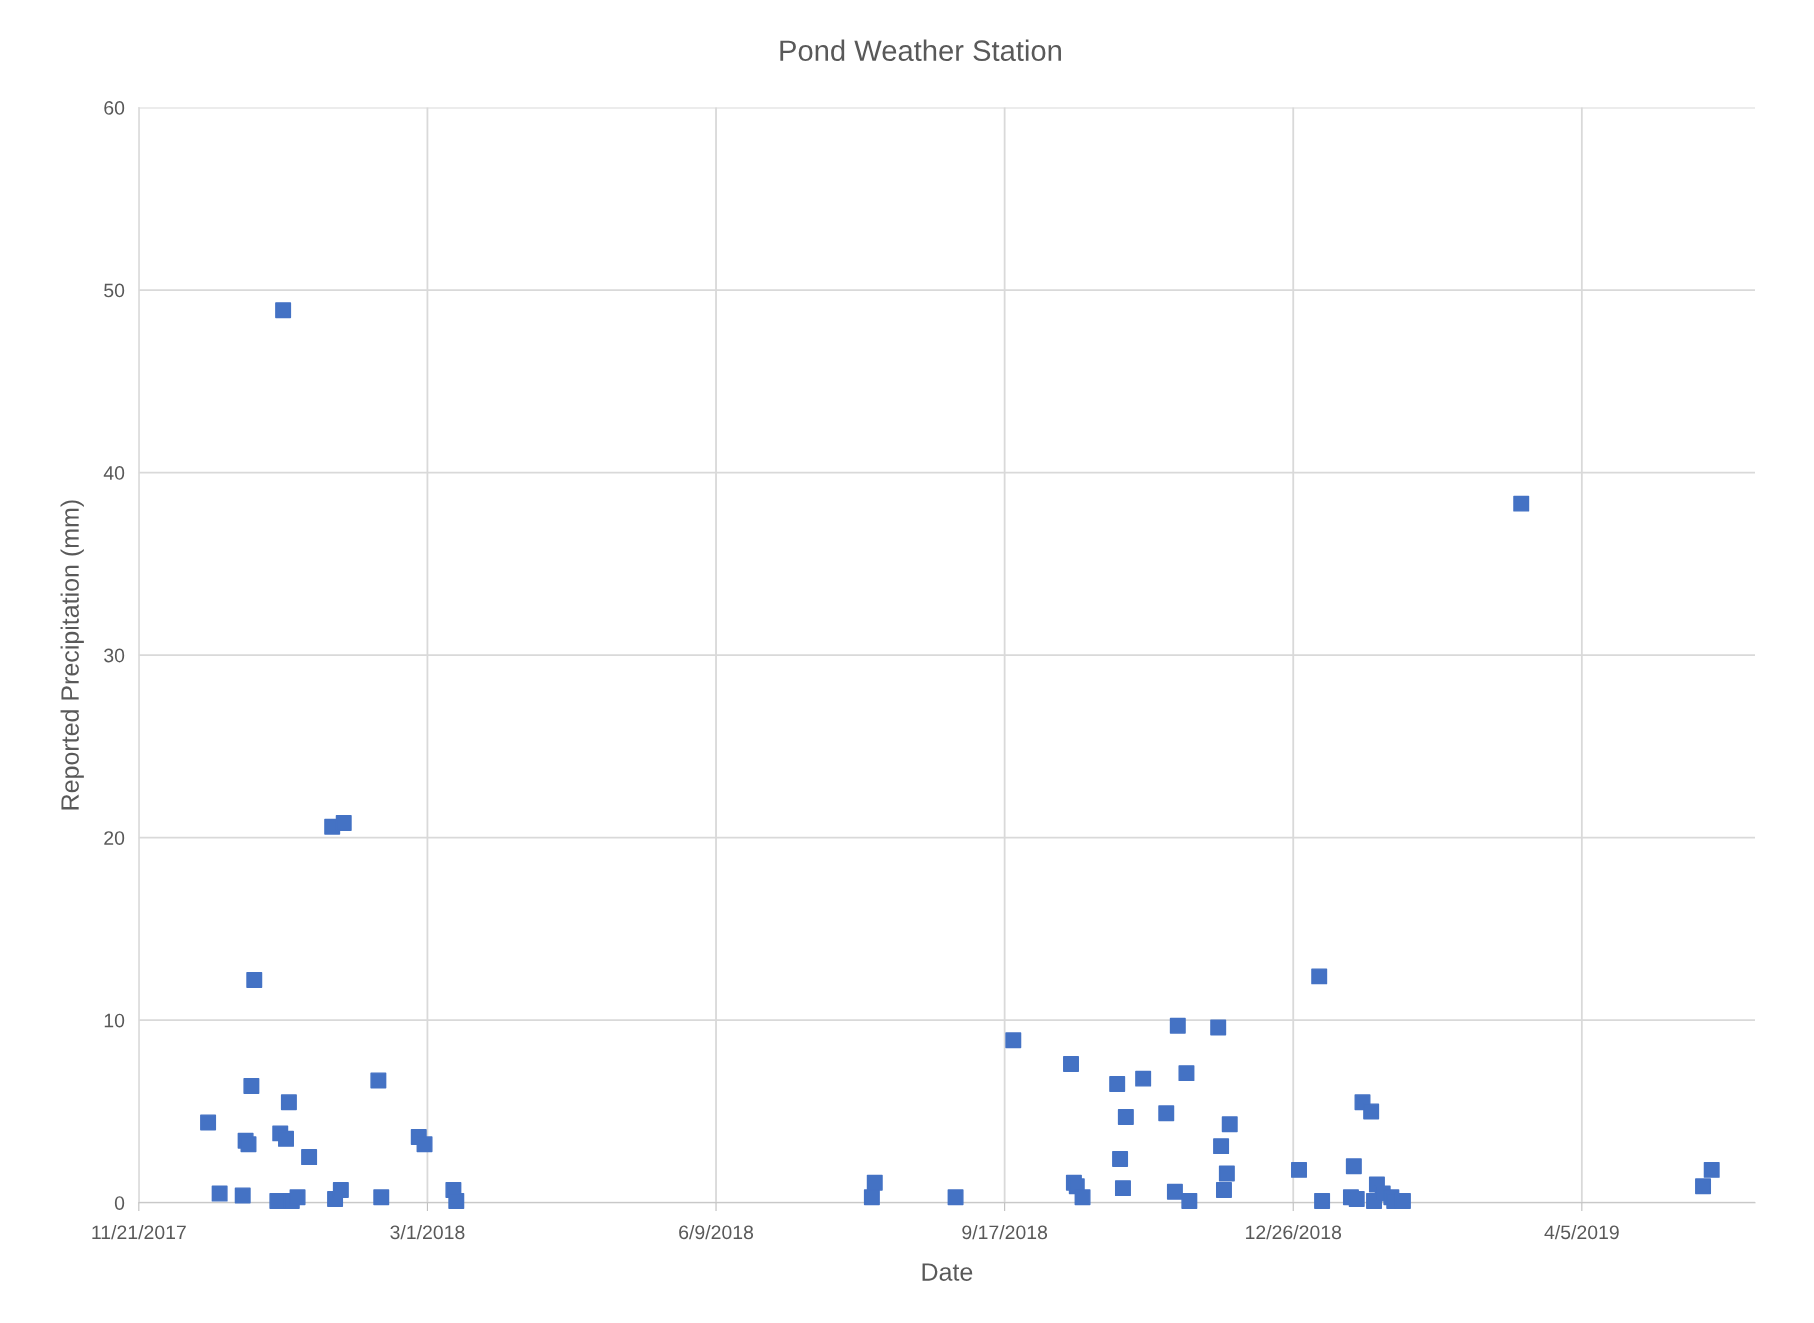  I want to click on y-tick-label: 60, so click(114, 108).